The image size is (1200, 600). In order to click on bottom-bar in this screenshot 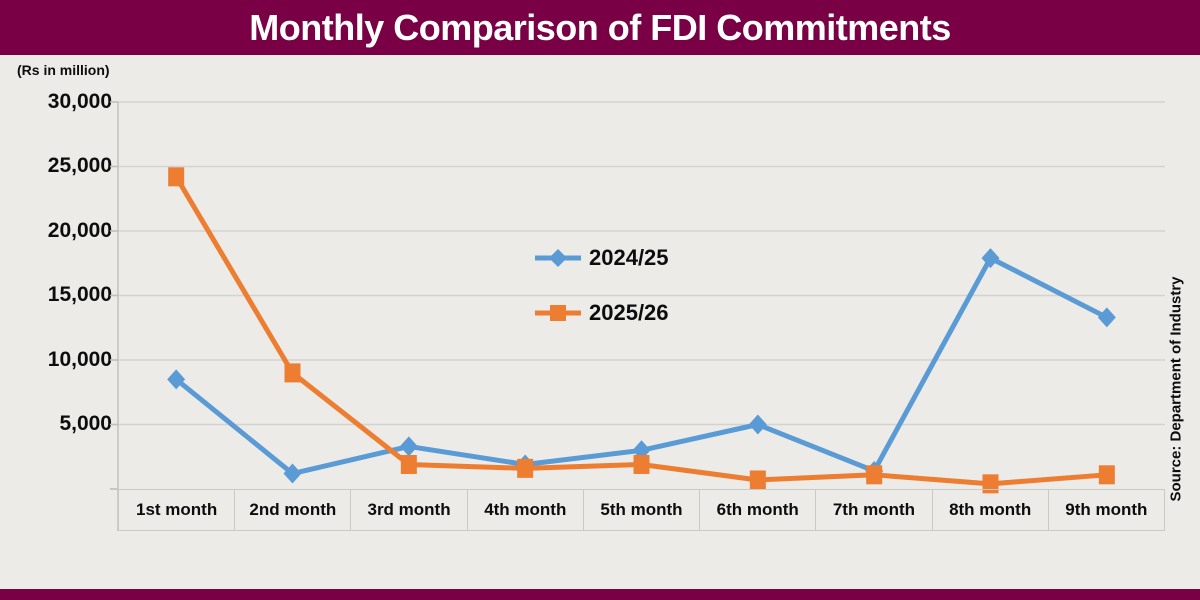, I will do `click(600, 594)`.